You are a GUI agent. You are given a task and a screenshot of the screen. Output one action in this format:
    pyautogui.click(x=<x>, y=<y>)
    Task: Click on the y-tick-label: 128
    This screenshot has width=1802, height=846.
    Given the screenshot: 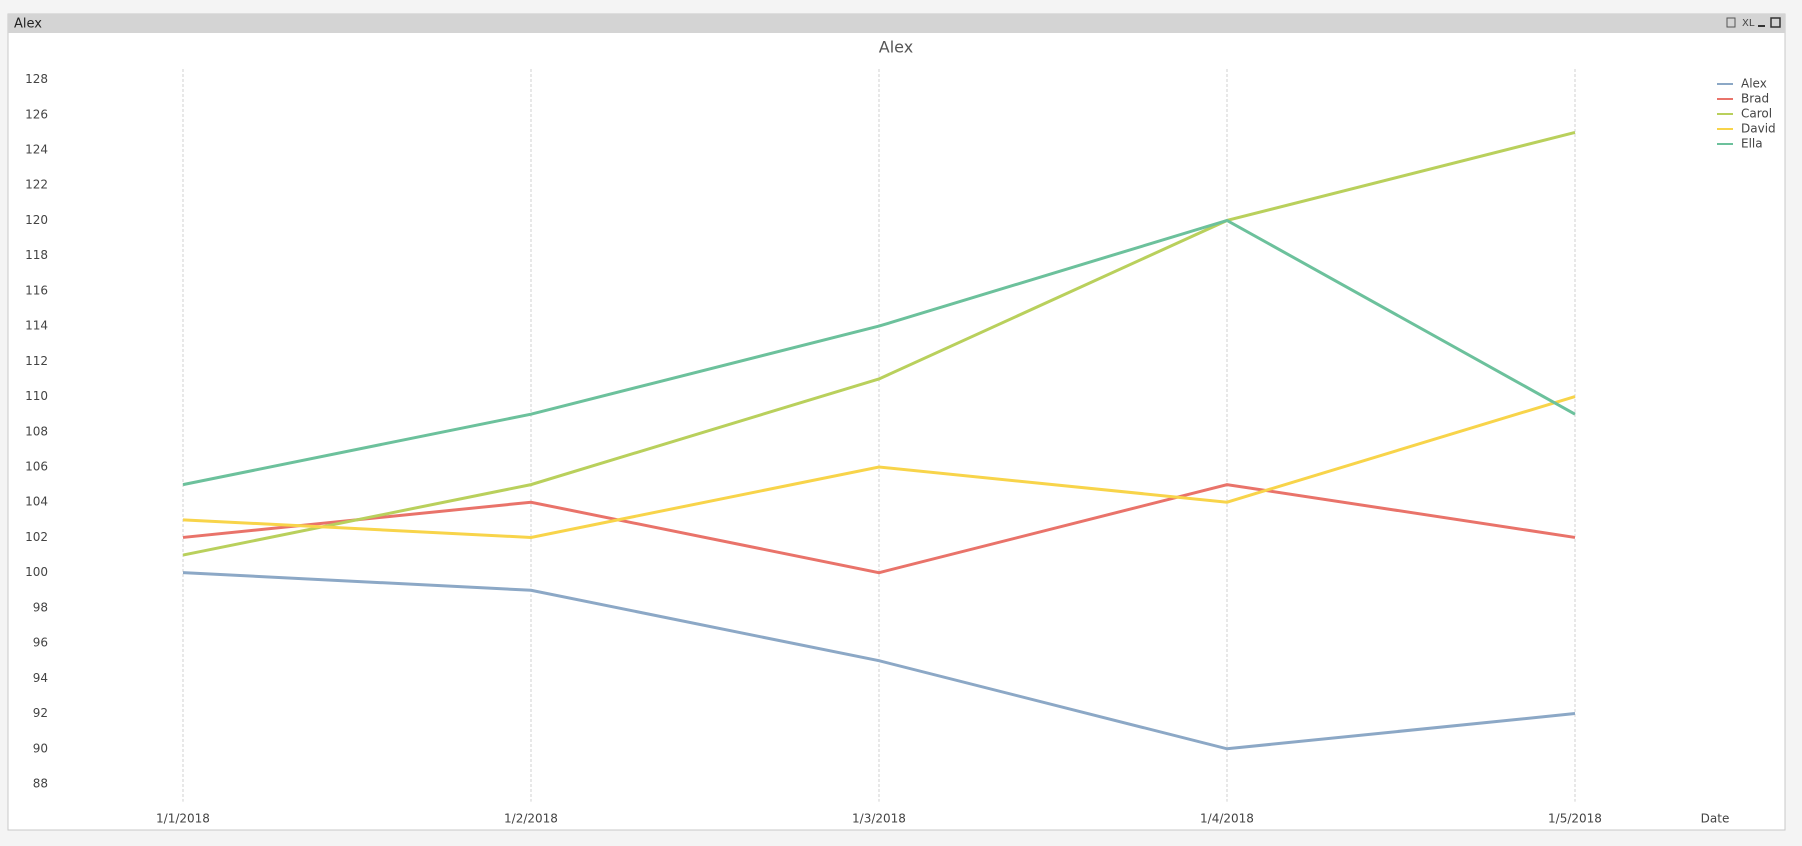 What is the action you would take?
    pyautogui.click(x=36, y=79)
    